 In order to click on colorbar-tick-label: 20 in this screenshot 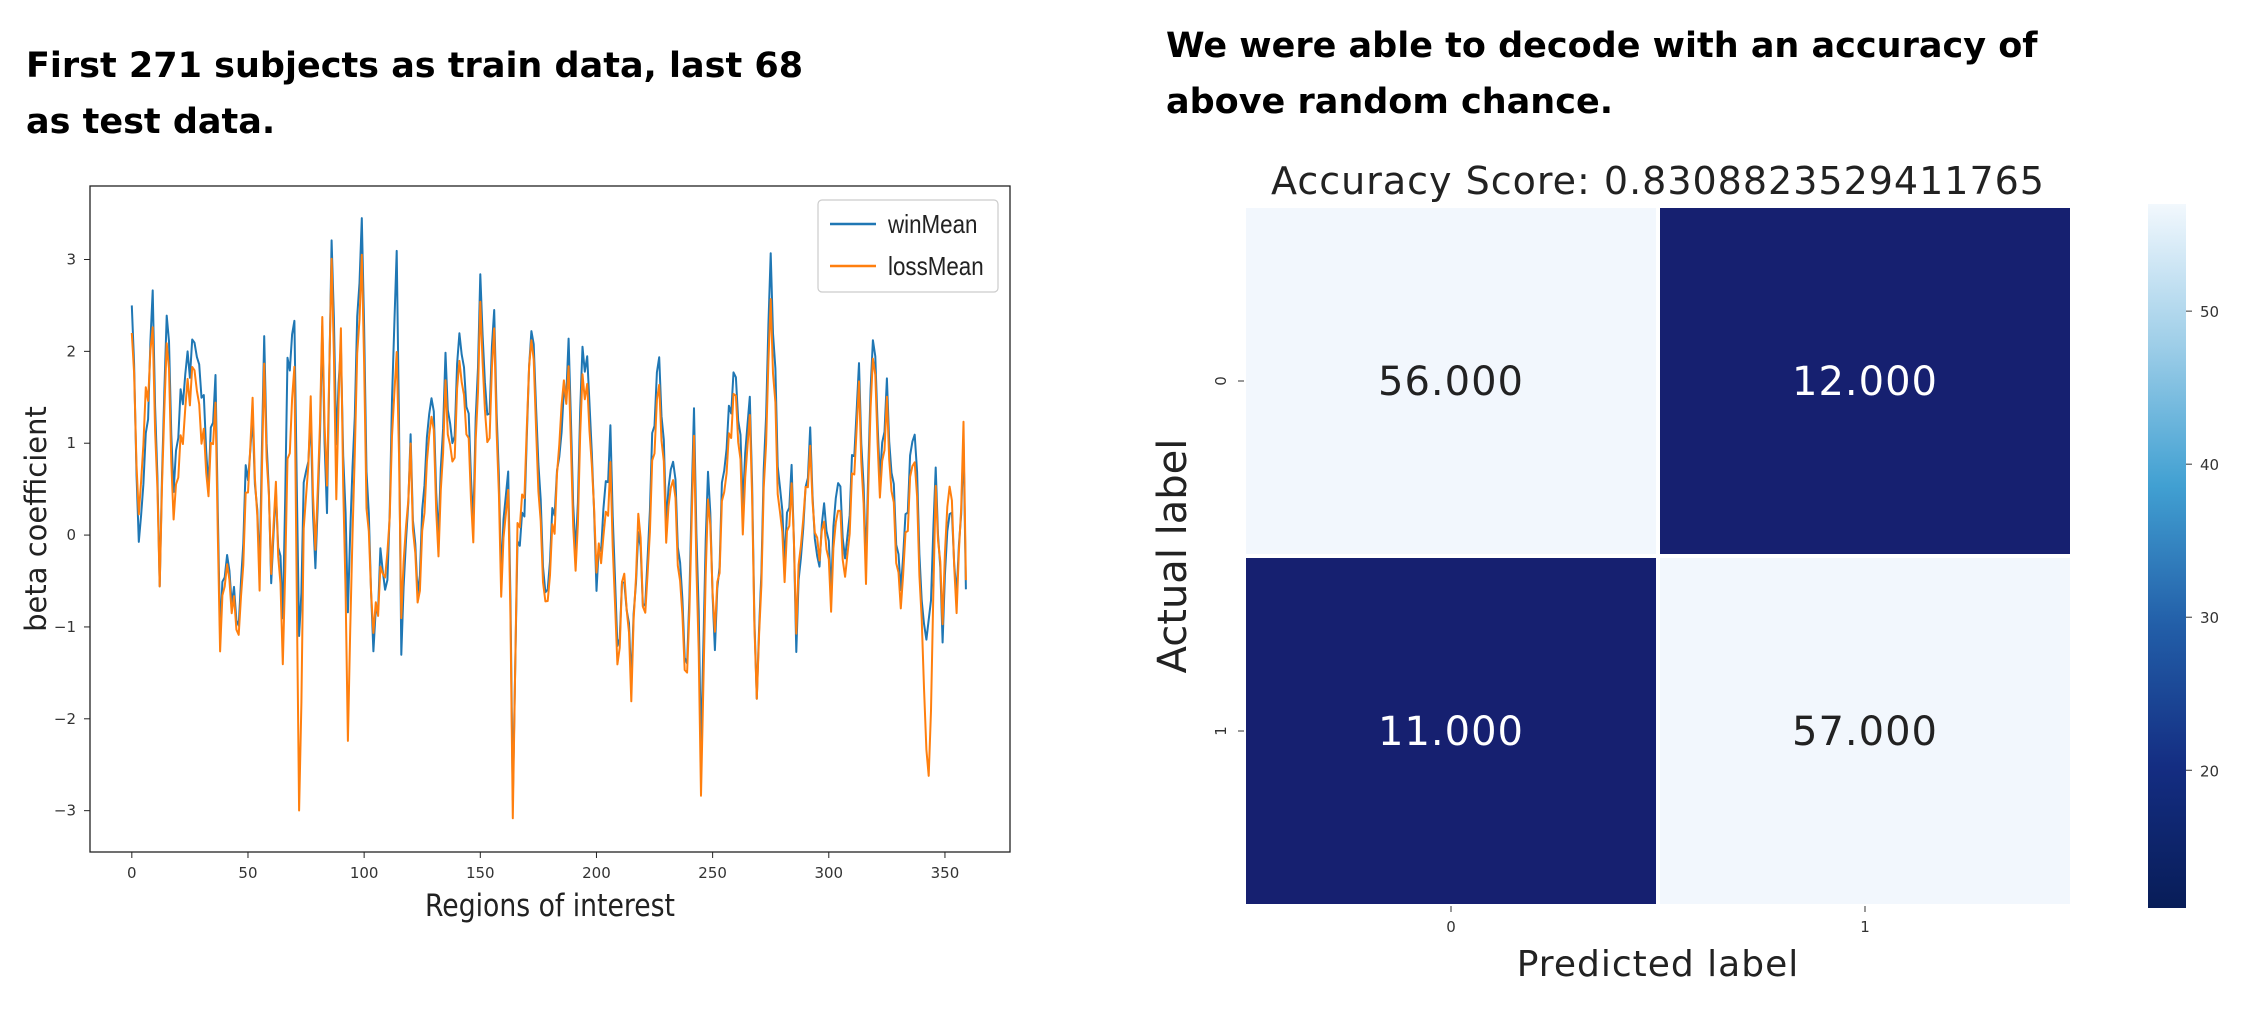, I will do `click(2209, 771)`.